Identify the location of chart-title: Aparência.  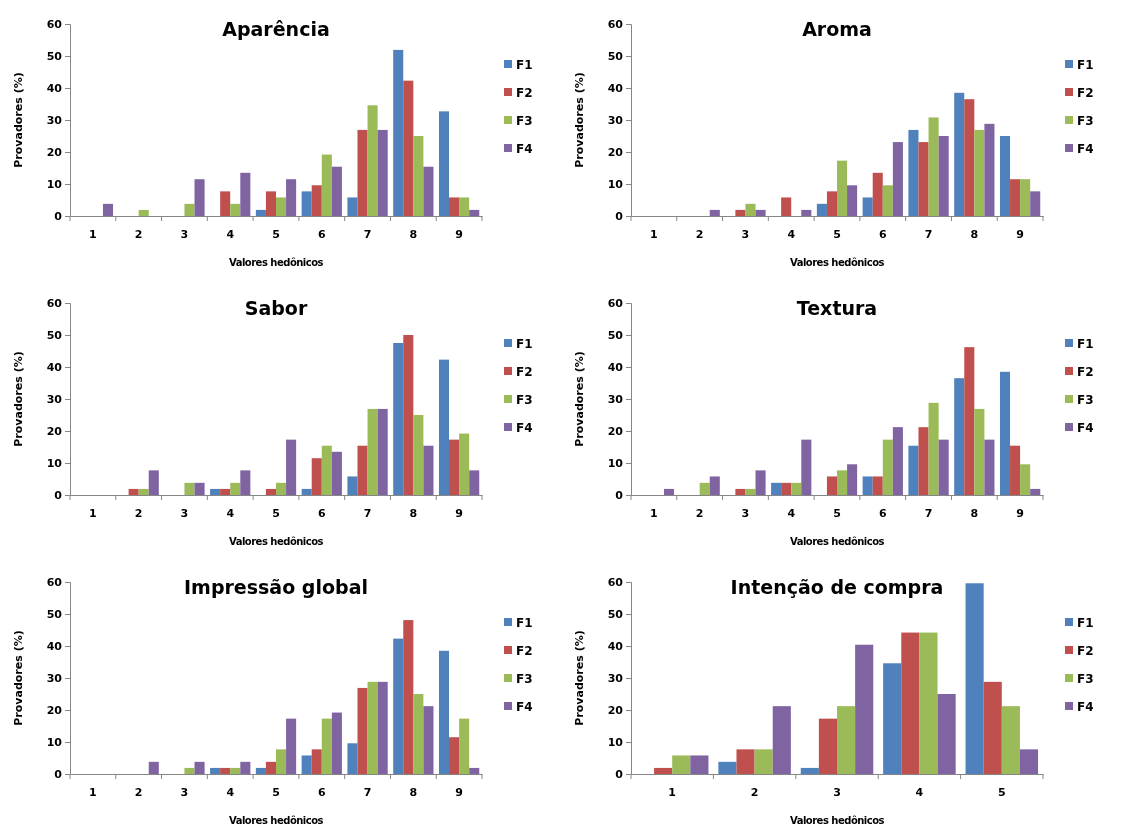
(276, 29).